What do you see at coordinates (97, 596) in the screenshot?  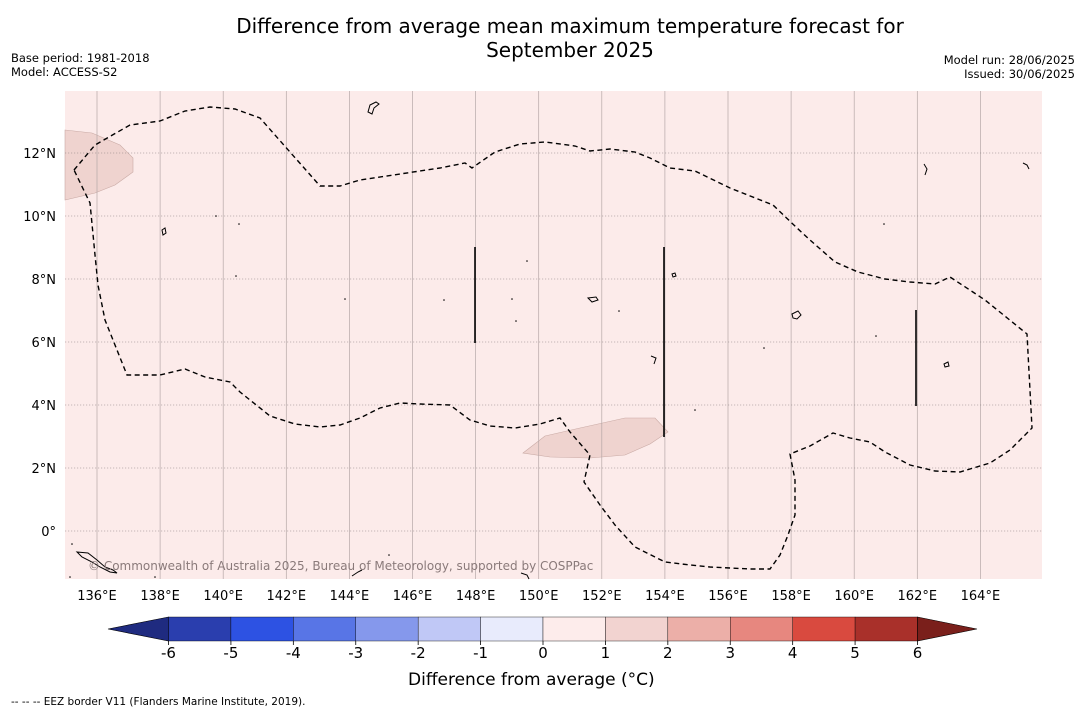 I see `lon-label: 136°E` at bounding box center [97, 596].